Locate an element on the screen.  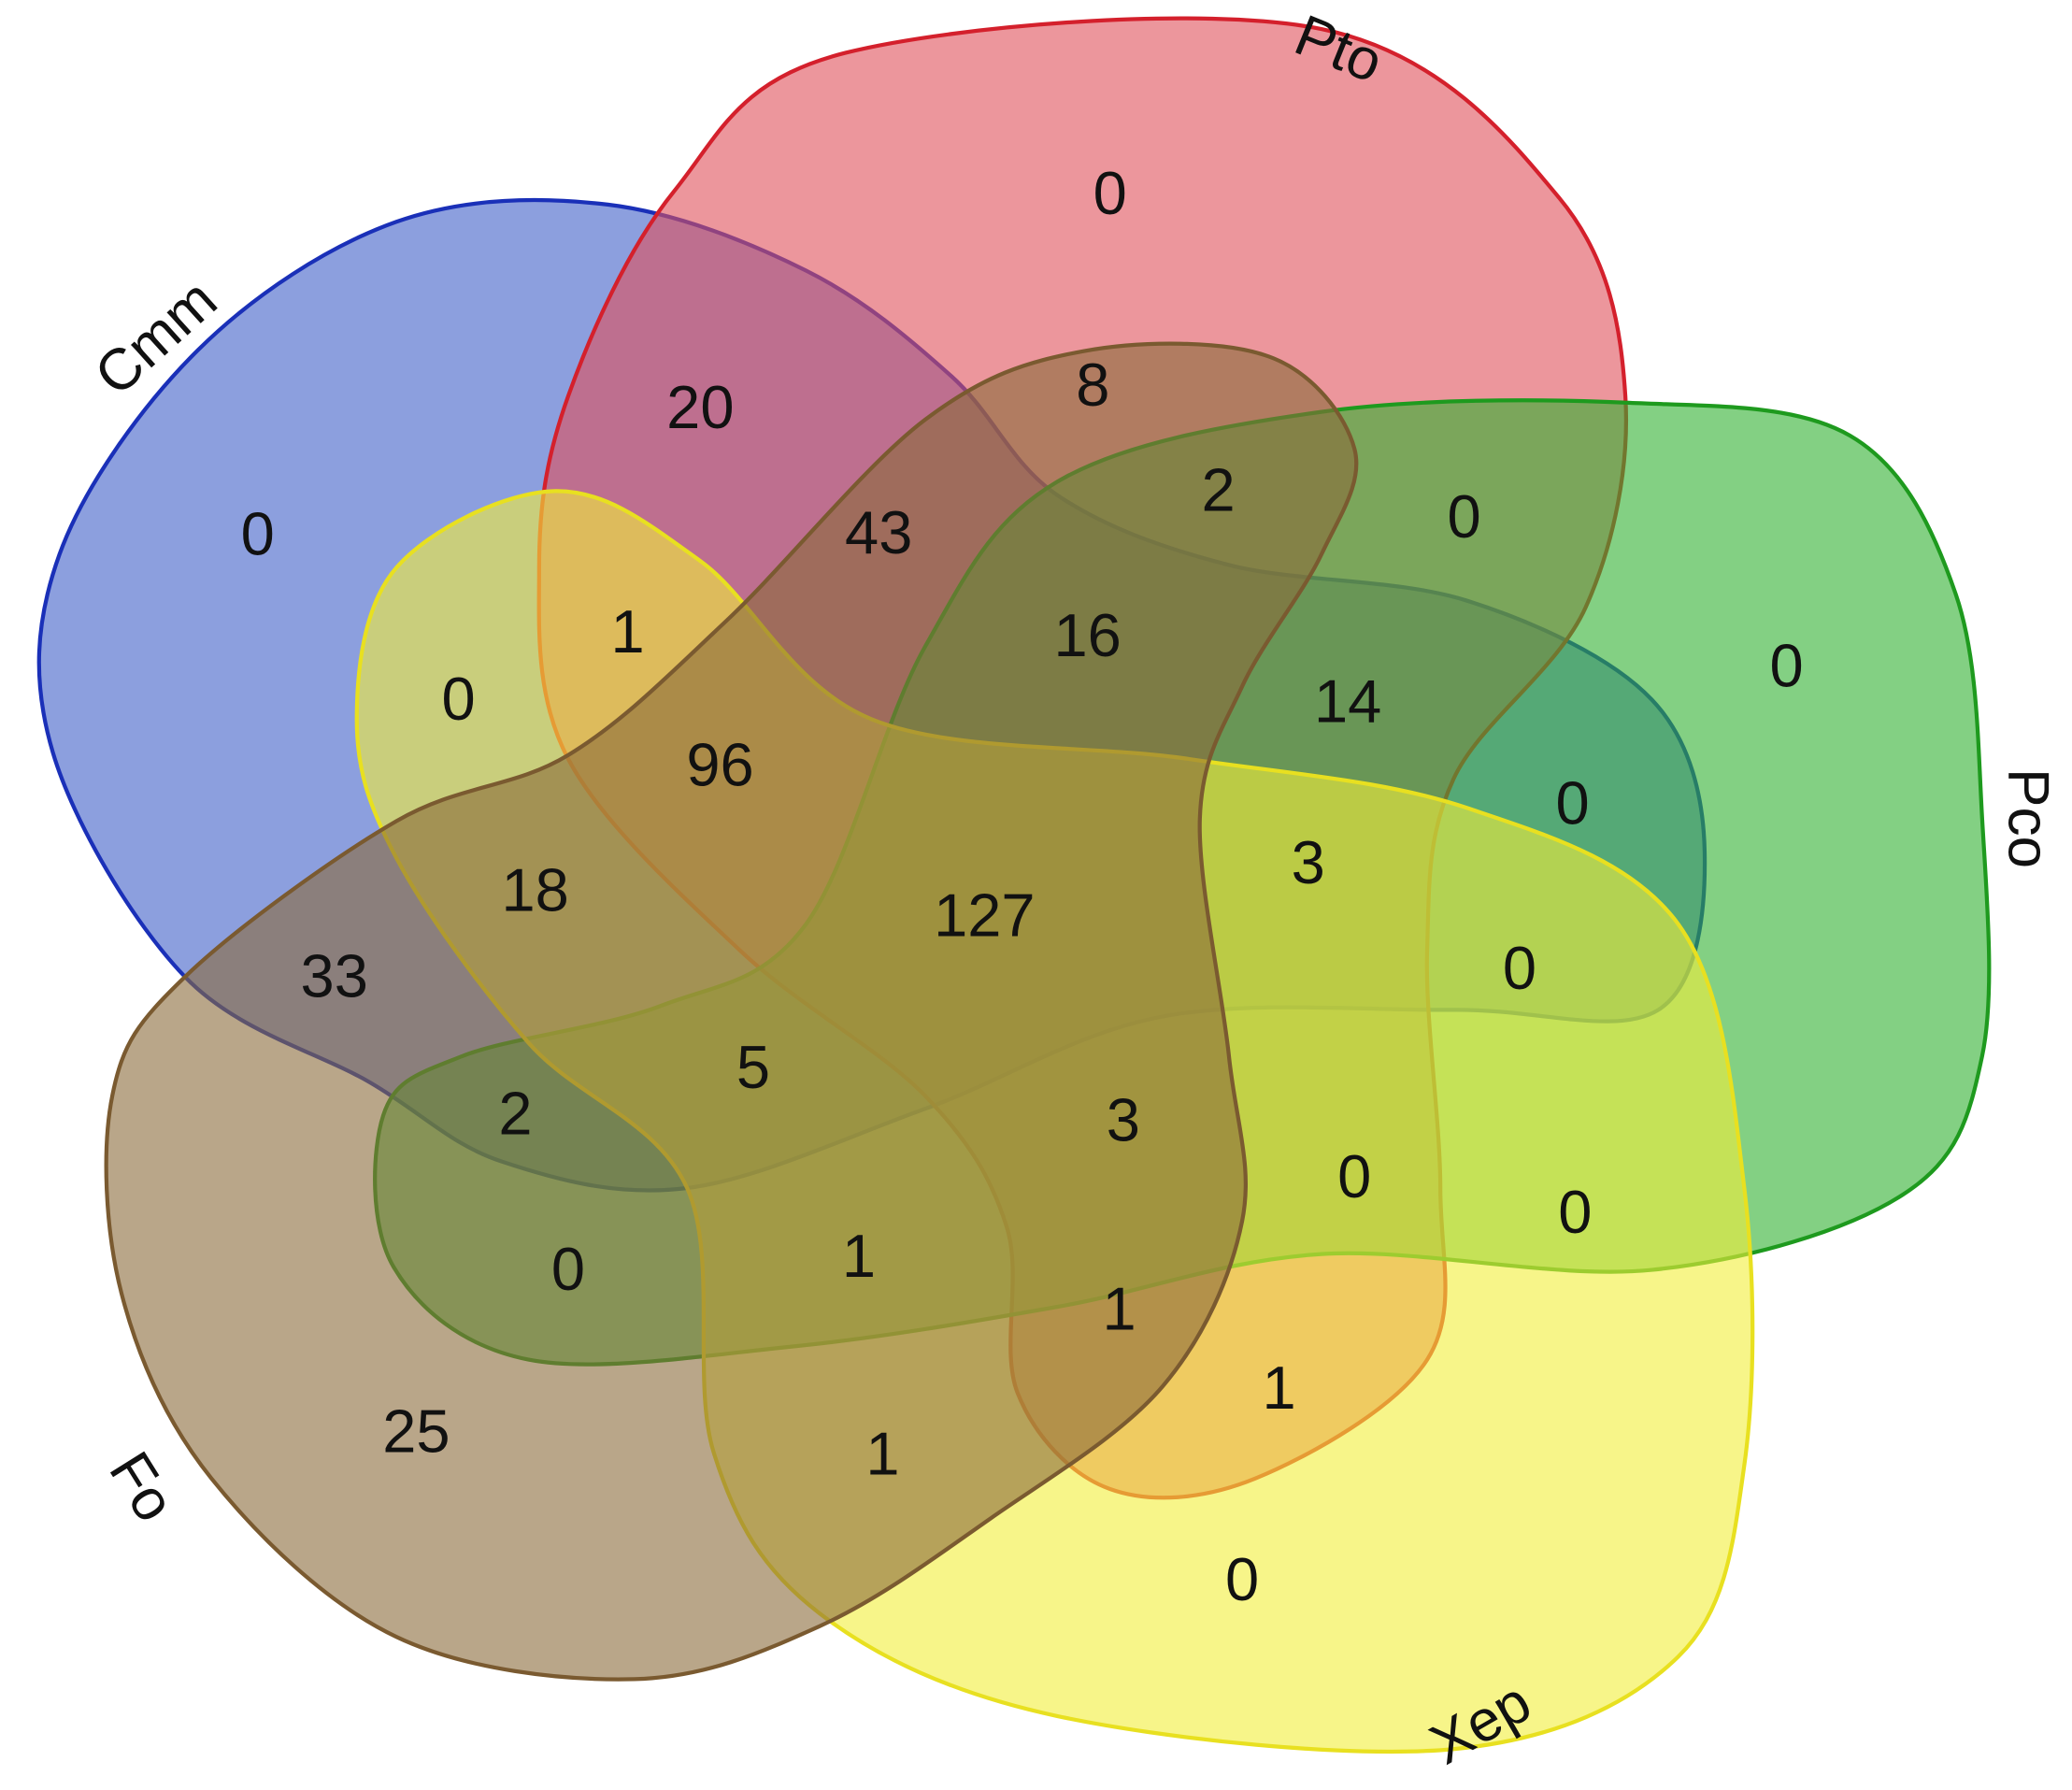
region-count: 16 is located at coordinates (1087, 635).